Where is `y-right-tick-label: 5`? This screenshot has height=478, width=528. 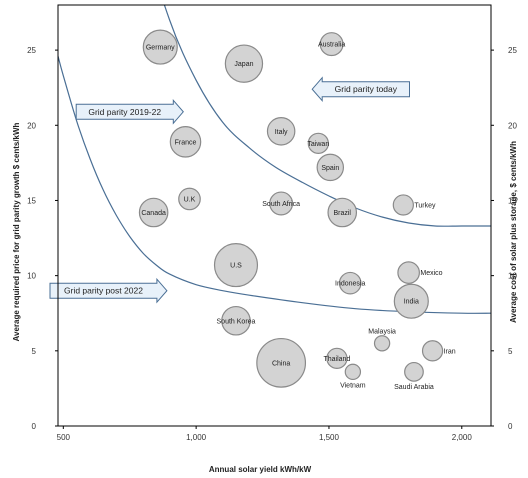
y-right-tick-label: 5 is located at coordinates (510, 351).